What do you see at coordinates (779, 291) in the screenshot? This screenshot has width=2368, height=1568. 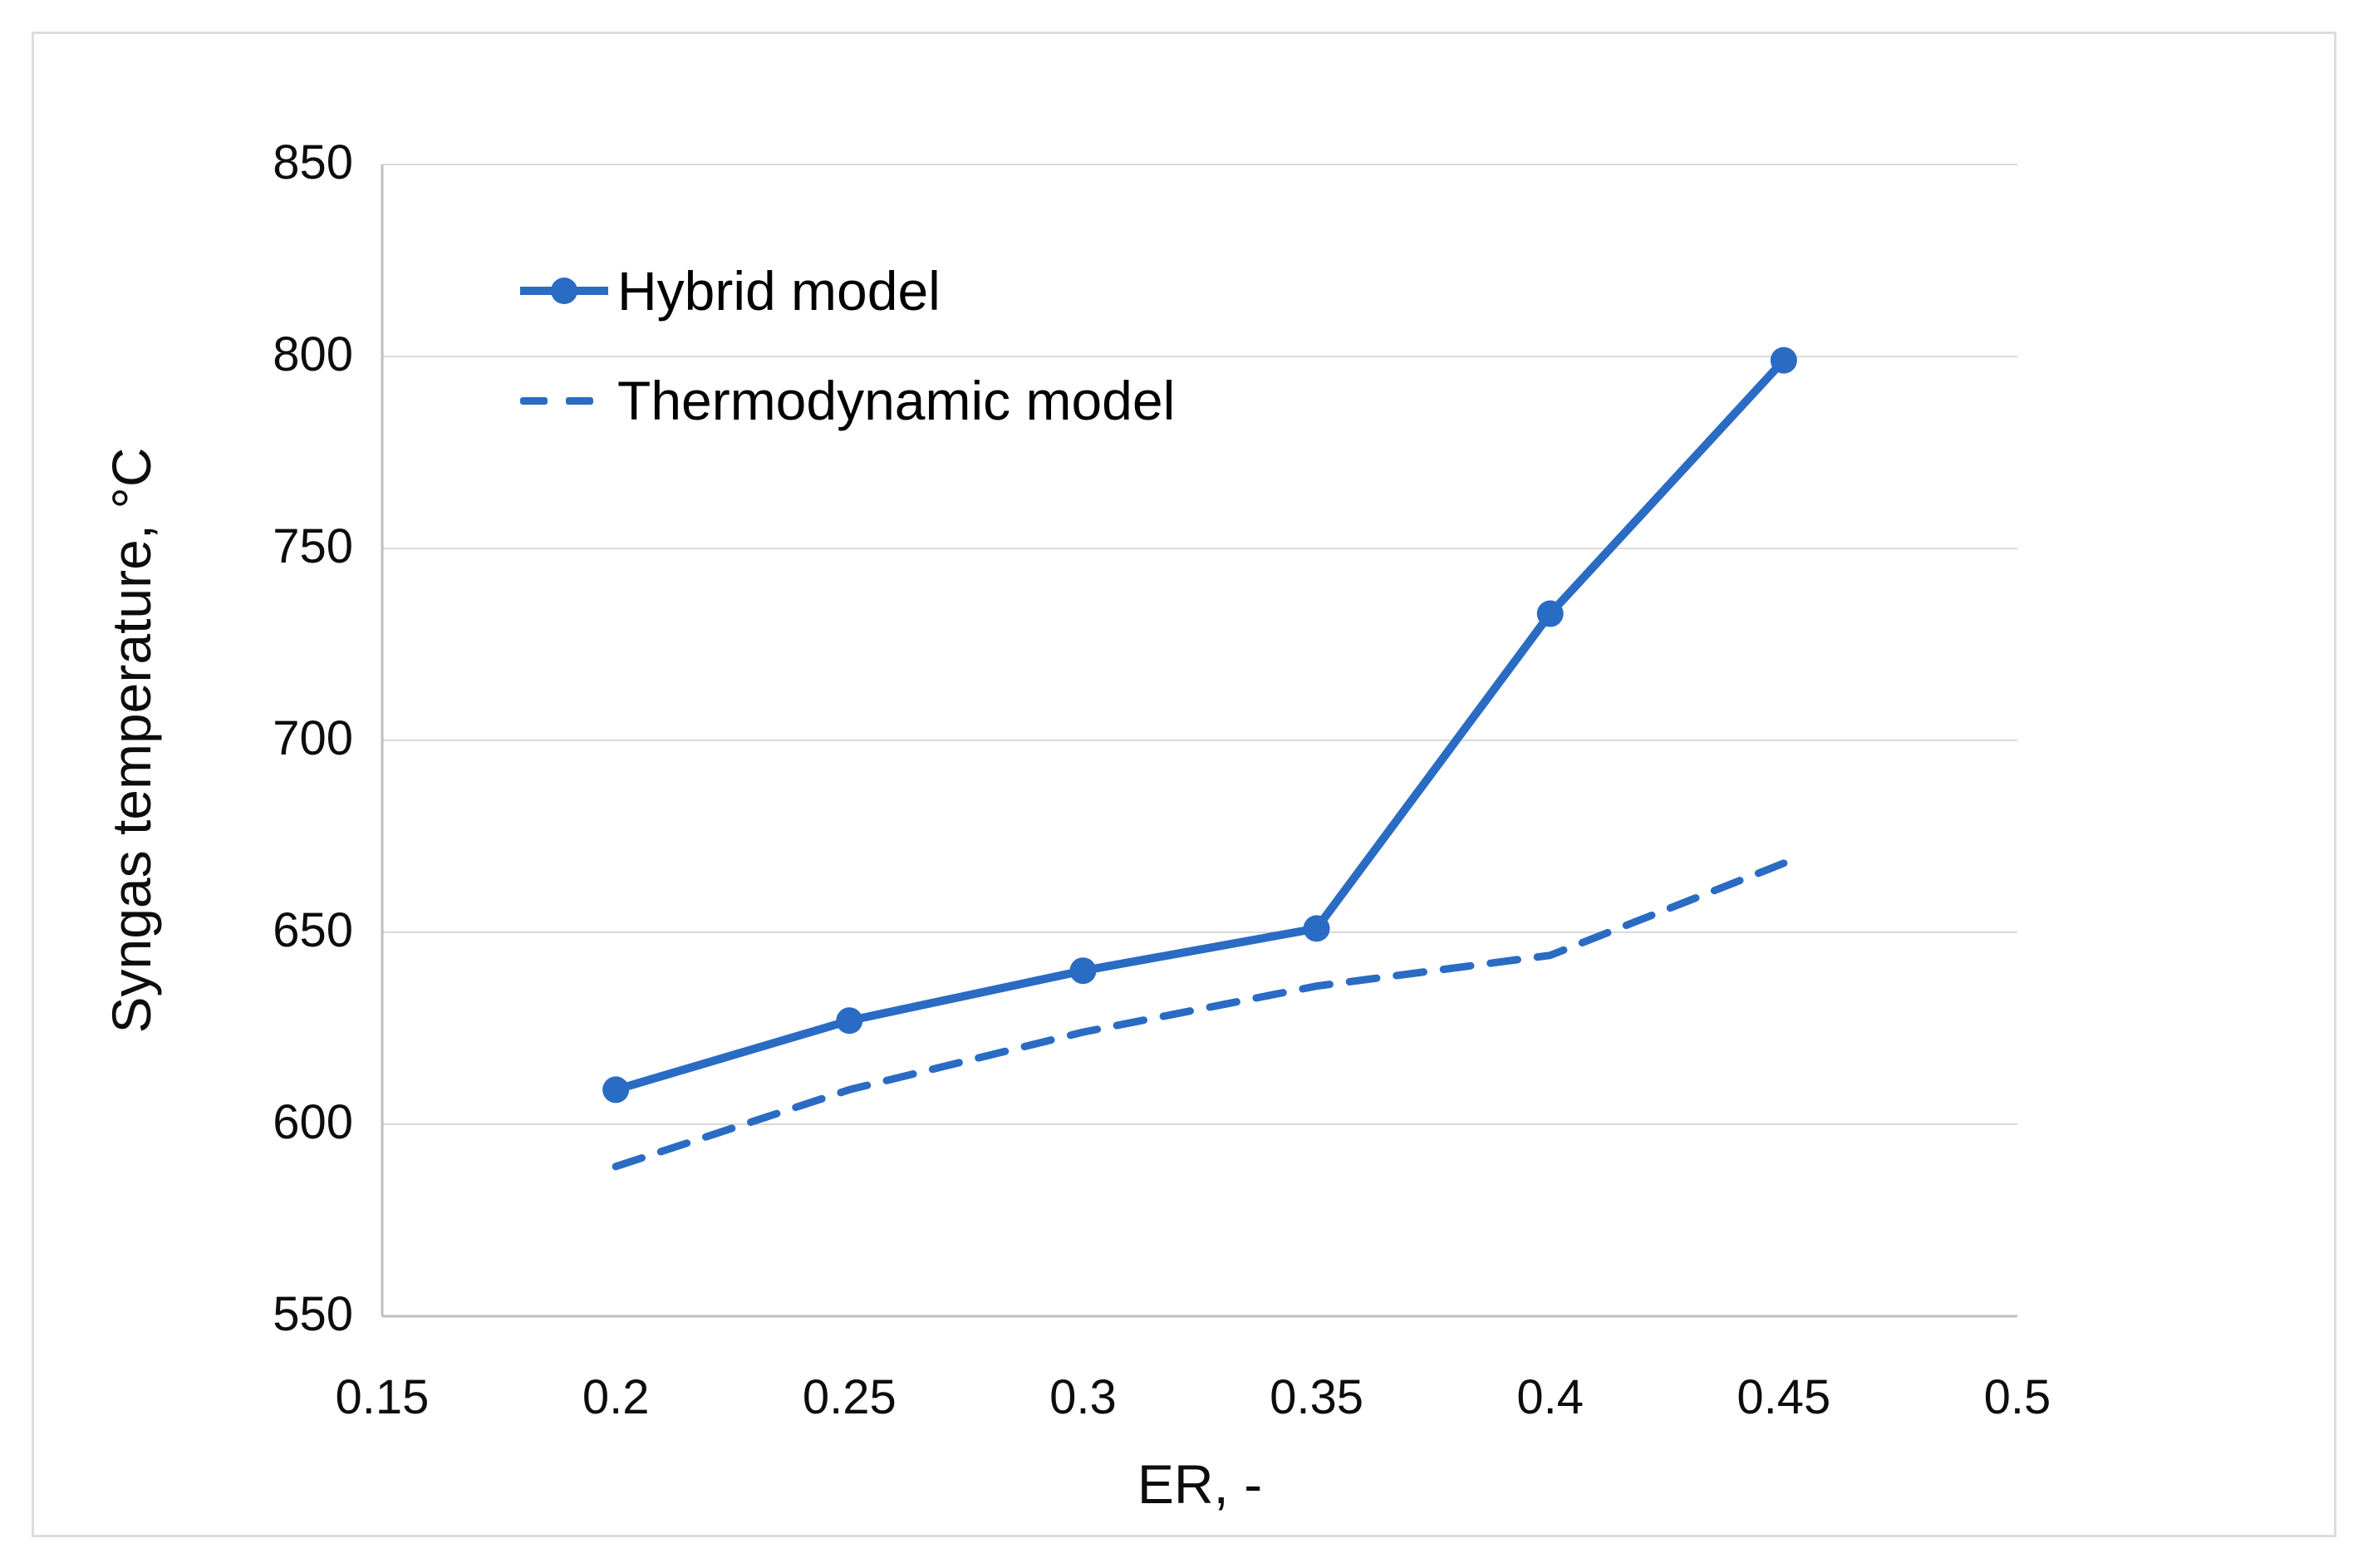 I see `legend-label-hybrid-model: Hybrid model` at bounding box center [779, 291].